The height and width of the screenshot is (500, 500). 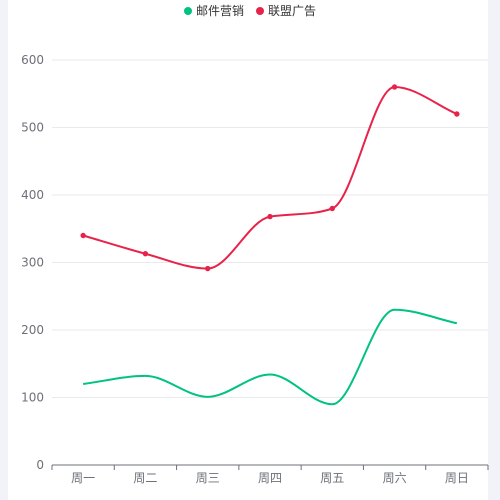 I want to click on y-tick-label: 400, so click(x=32, y=195).